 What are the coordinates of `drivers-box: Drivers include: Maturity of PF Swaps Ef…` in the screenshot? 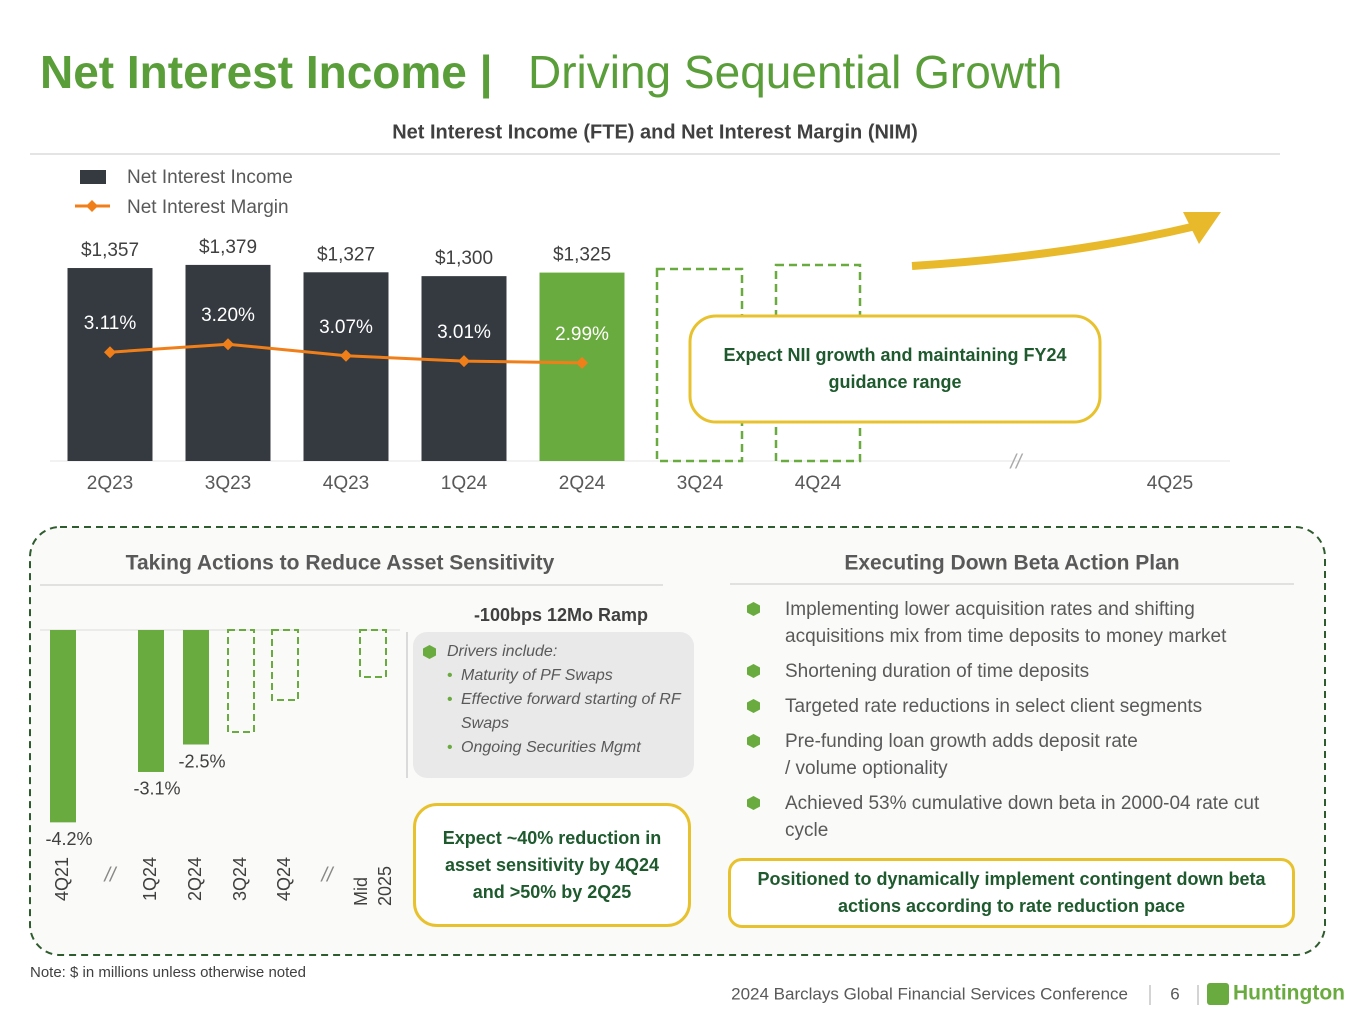 It's located at (553, 705).